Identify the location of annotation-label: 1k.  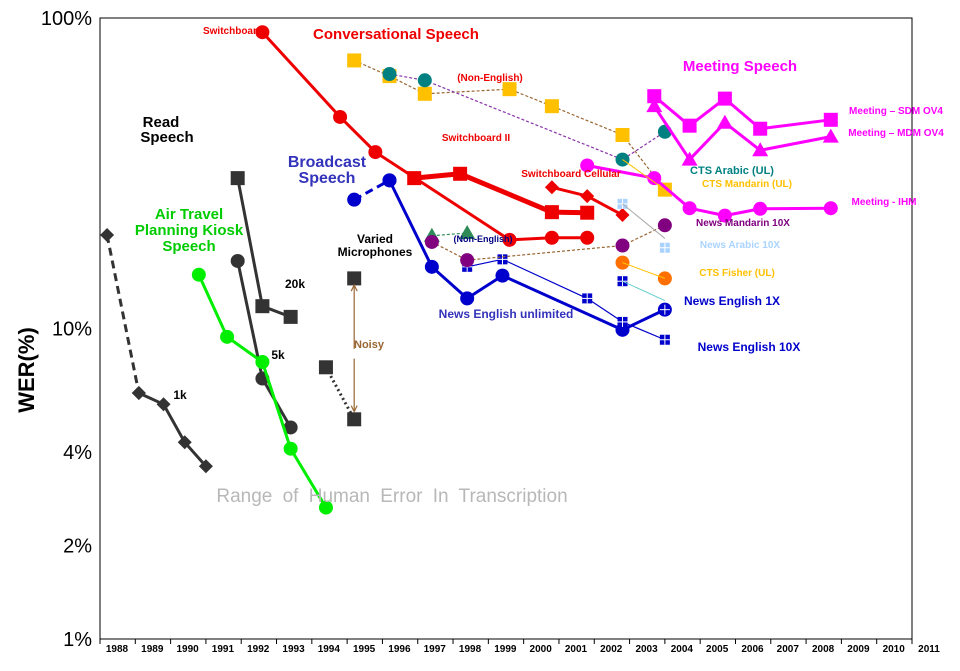
(180, 395).